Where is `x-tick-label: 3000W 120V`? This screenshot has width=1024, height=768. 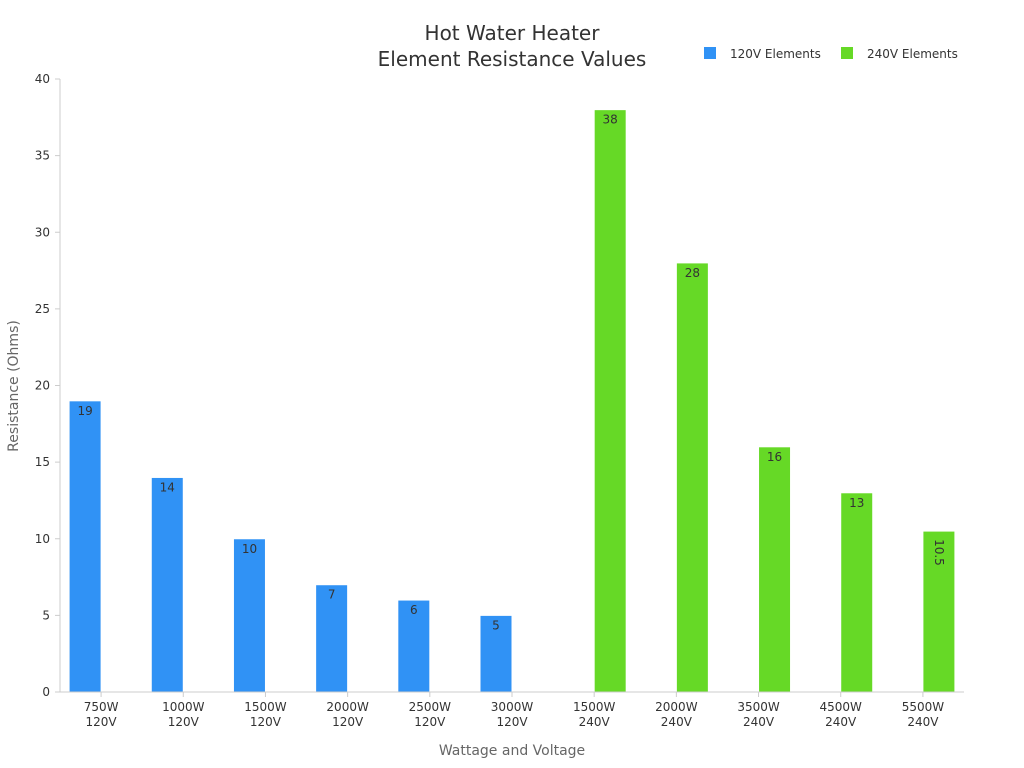
x-tick-label: 3000W 120V is located at coordinates (512, 714).